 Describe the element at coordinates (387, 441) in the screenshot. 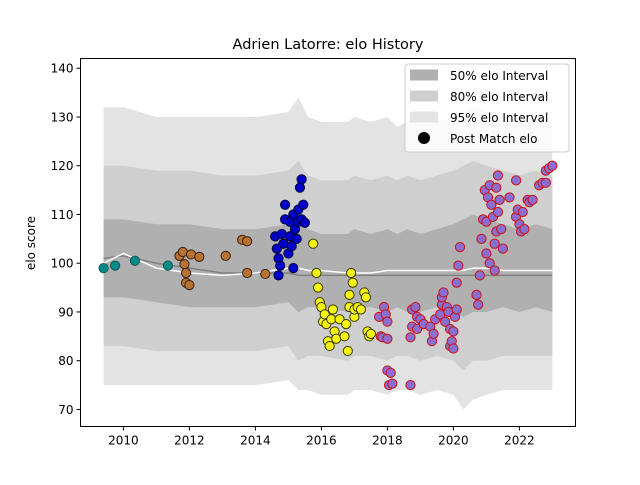

I see `x-tick-label: 2018` at that location.